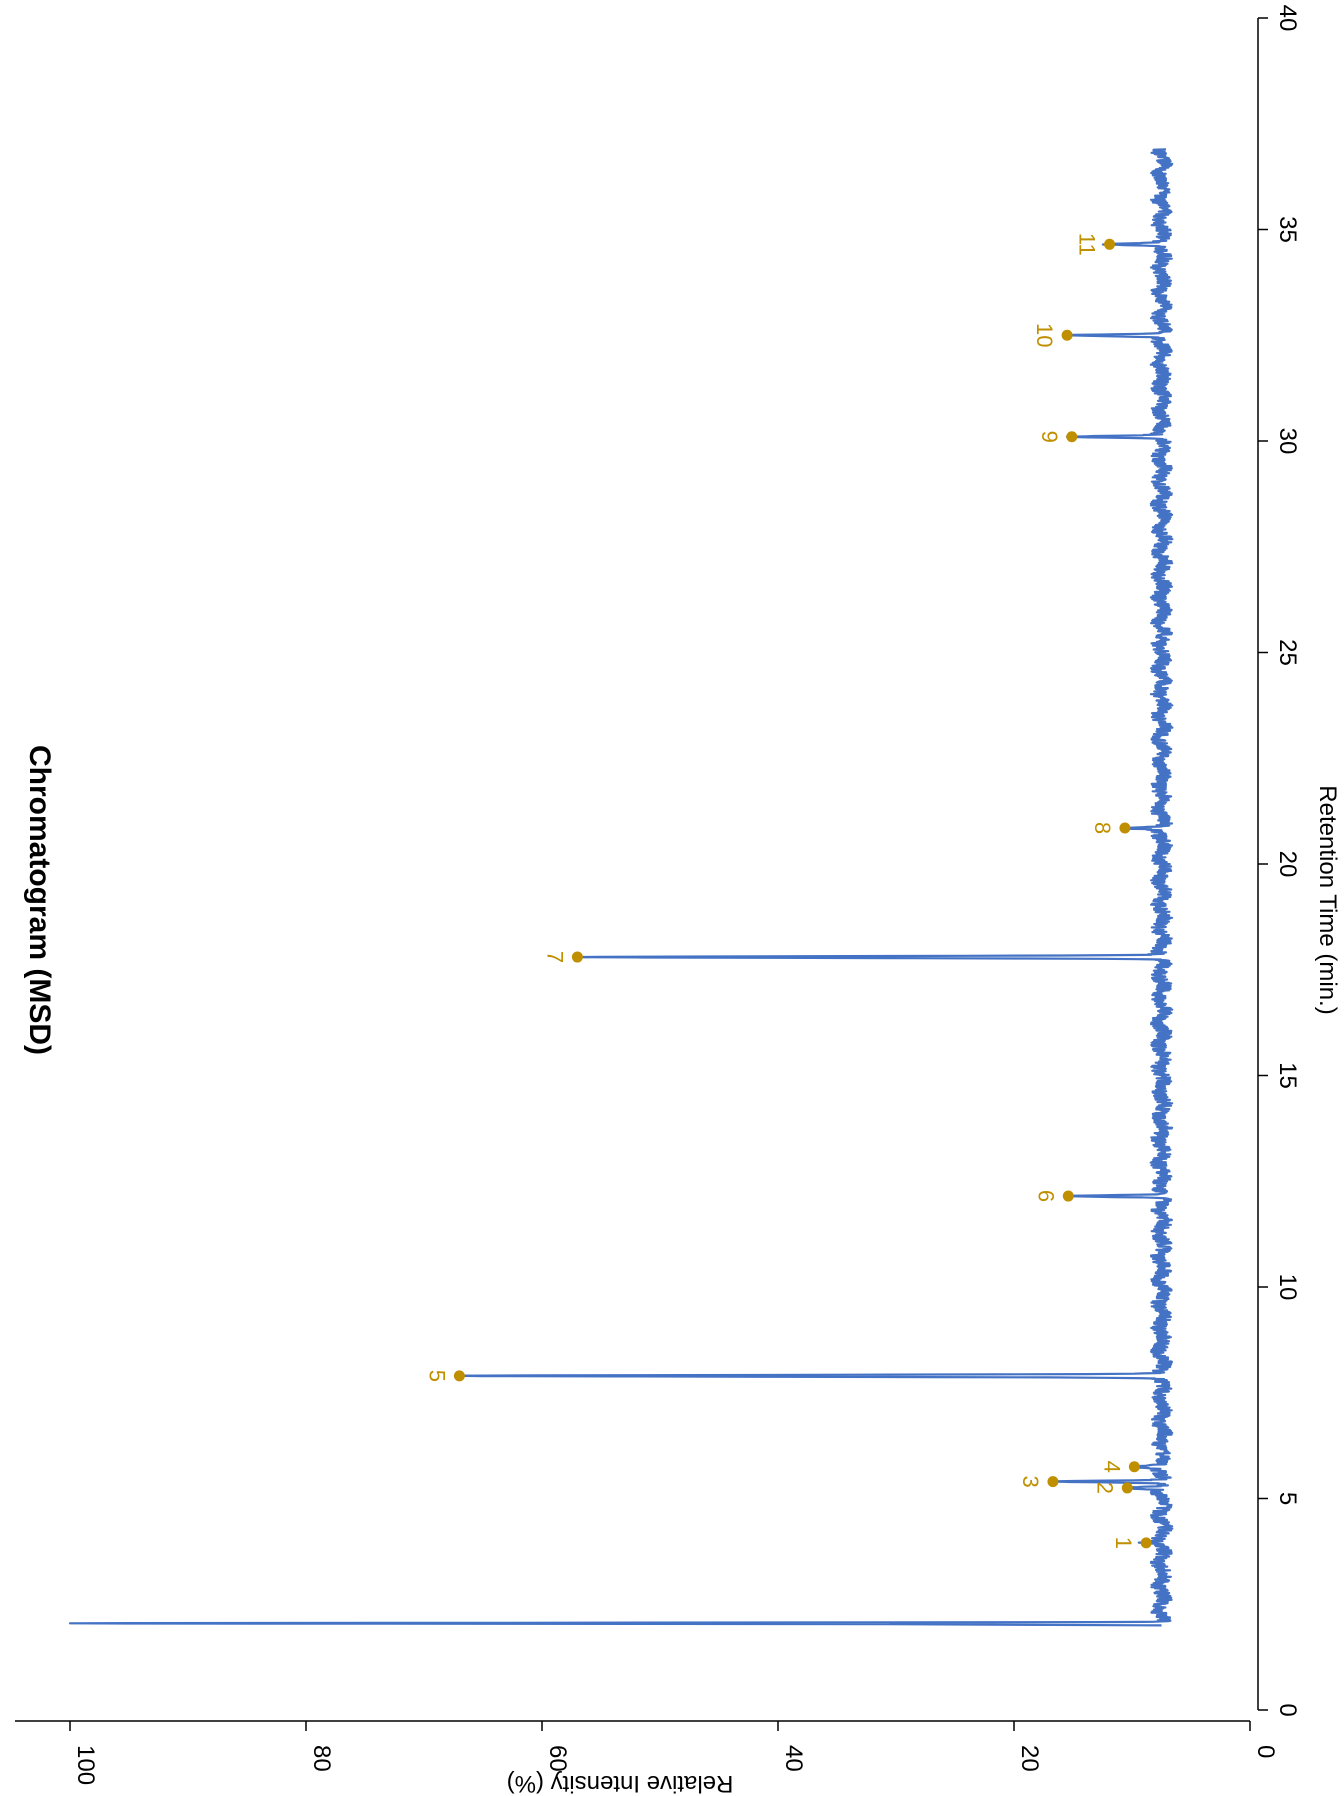 Image resolution: width=1344 pixels, height=1796 pixels. What do you see at coordinates (793, 1758) in the screenshot?
I see `y-tick-label: 40` at bounding box center [793, 1758].